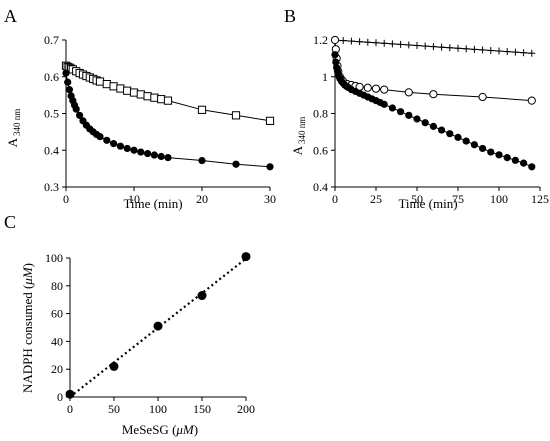 The image size is (550, 441). Describe the element at coordinates (320, 40) in the screenshot. I see `panel-b-y-tick-label: 1.2` at that location.